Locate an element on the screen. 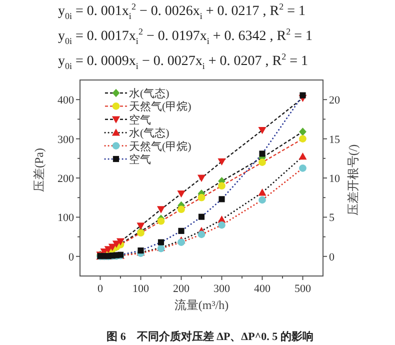 The height and width of the screenshot is (345, 395). x-tick-label: 500 is located at coordinates (303, 289).